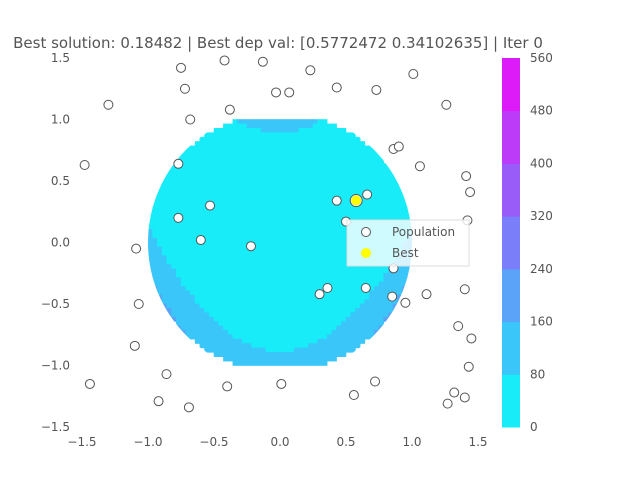 This screenshot has width=640, height=480. What do you see at coordinates (178, 217) in the screenshot?
I see `population-point` at bounding box center [178, 217].